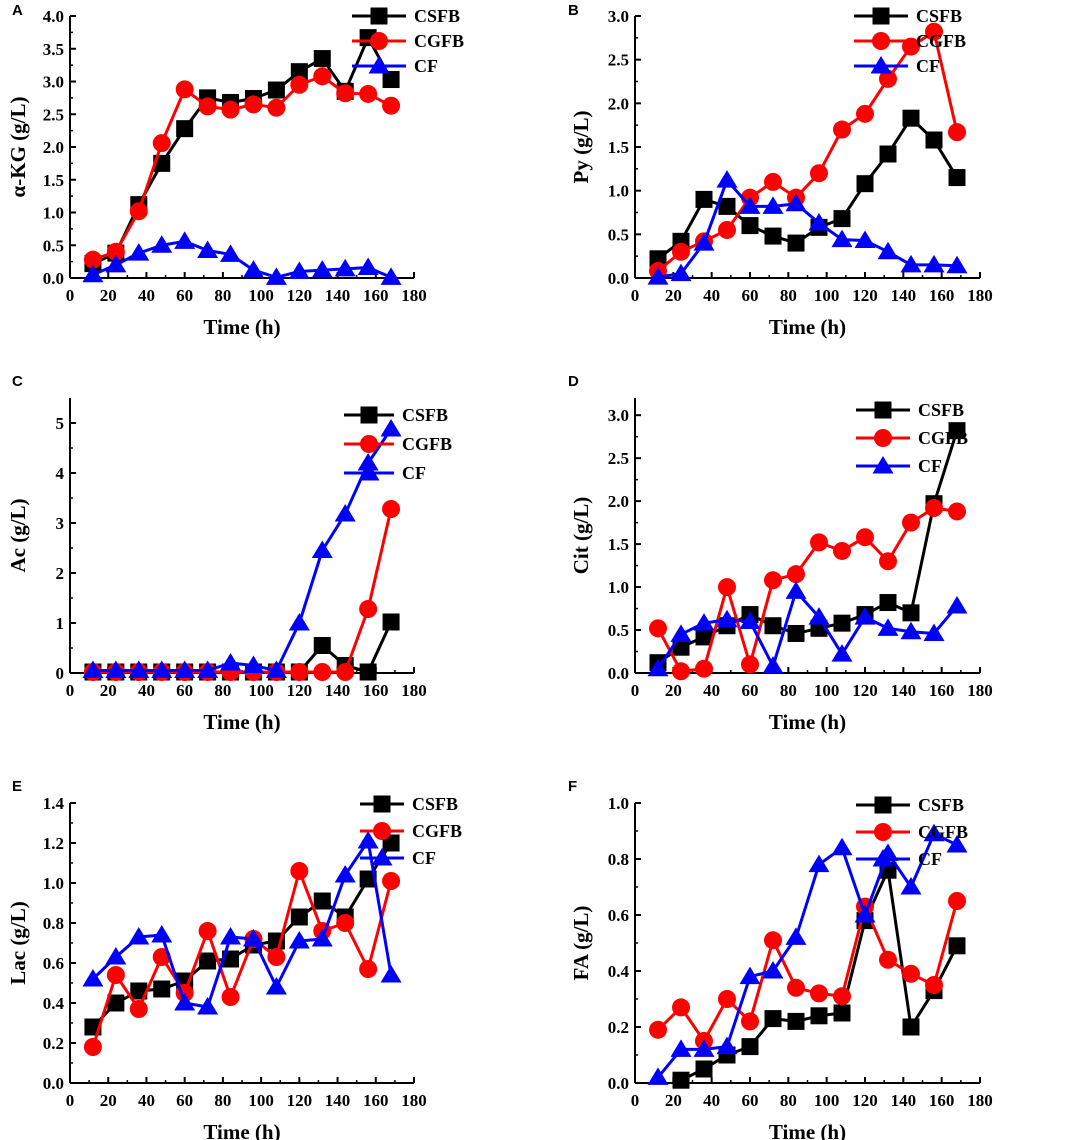 This screenshot has width=1074, height=1140. I want to click on y-tick-label: 4, so click(60, 473).